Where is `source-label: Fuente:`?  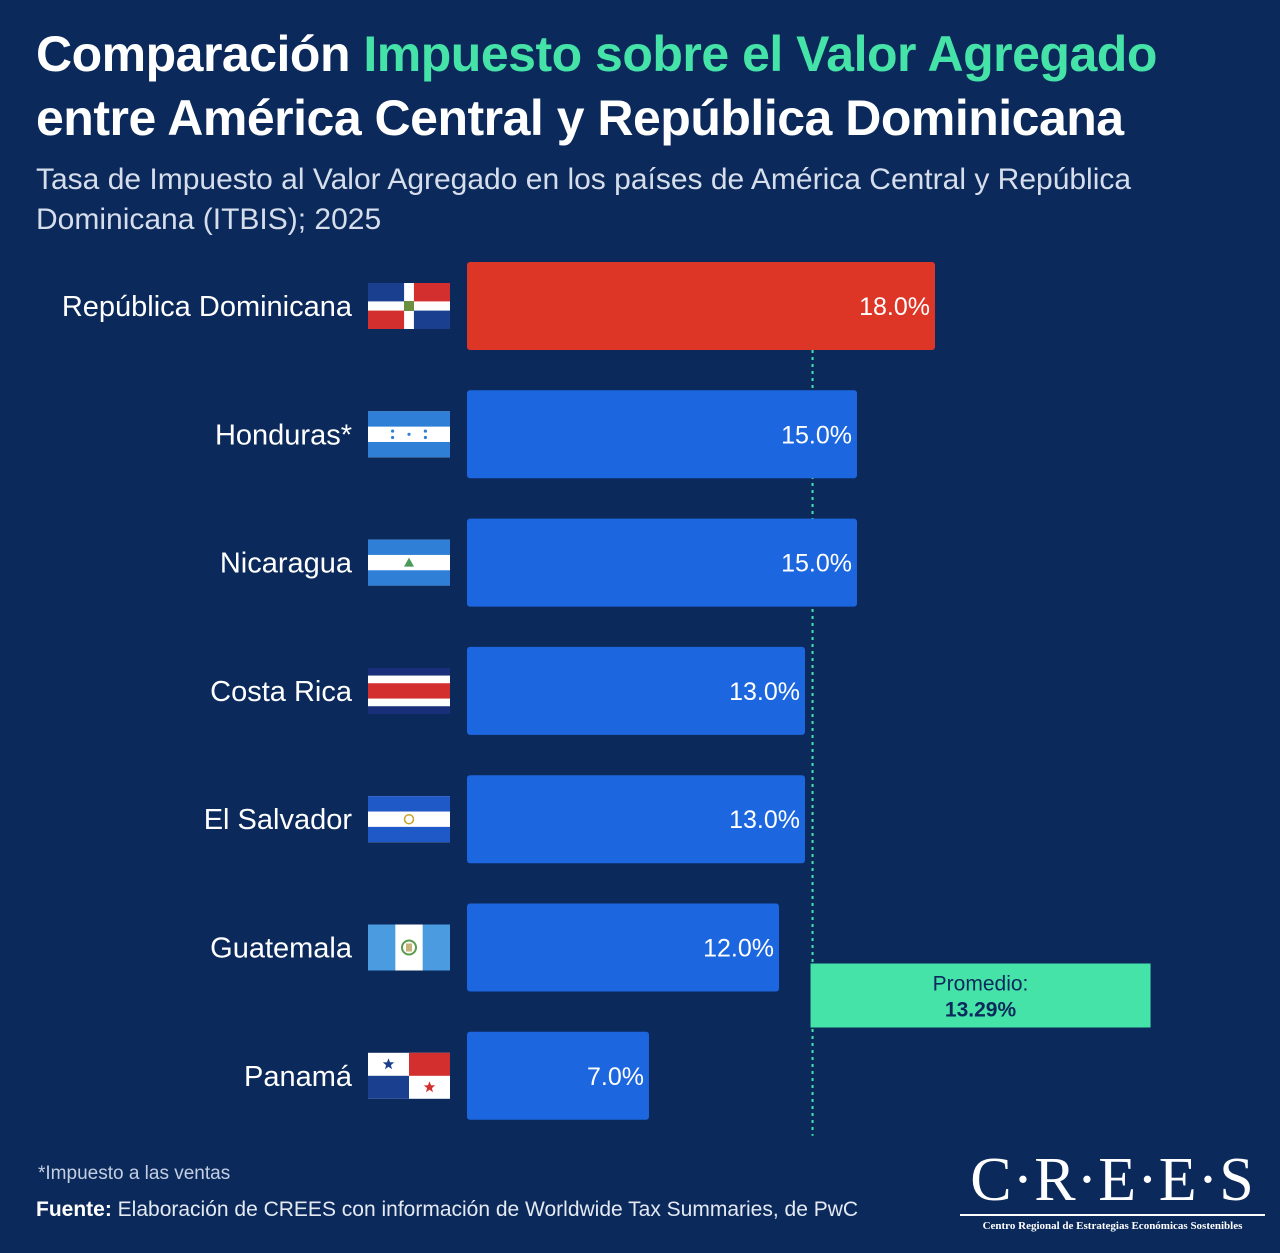 source-label: Fuente: is located at coordinates (74, 1209).